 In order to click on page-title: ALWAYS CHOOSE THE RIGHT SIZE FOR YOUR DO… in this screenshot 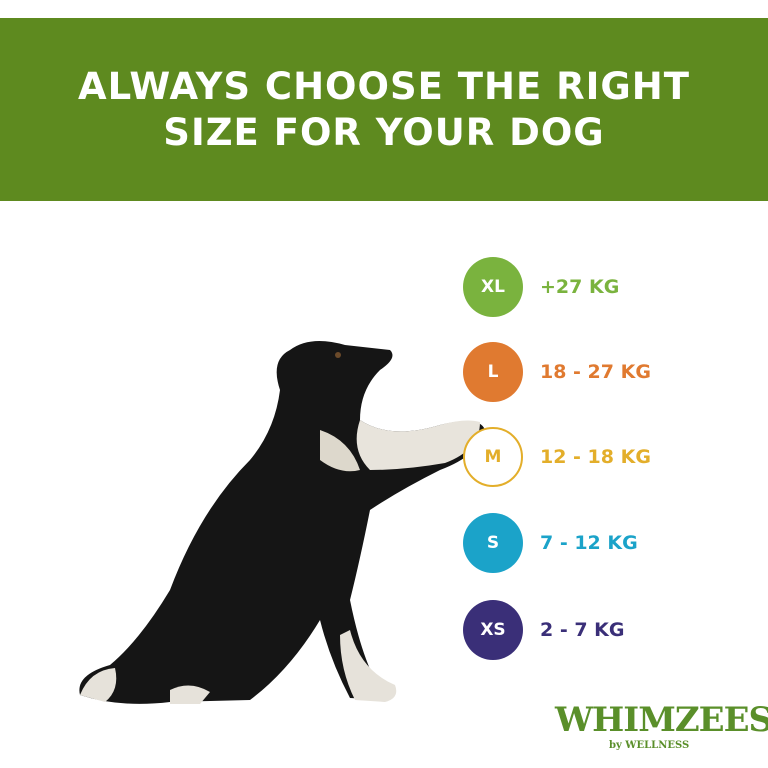, I will do `click(384, 109)`.